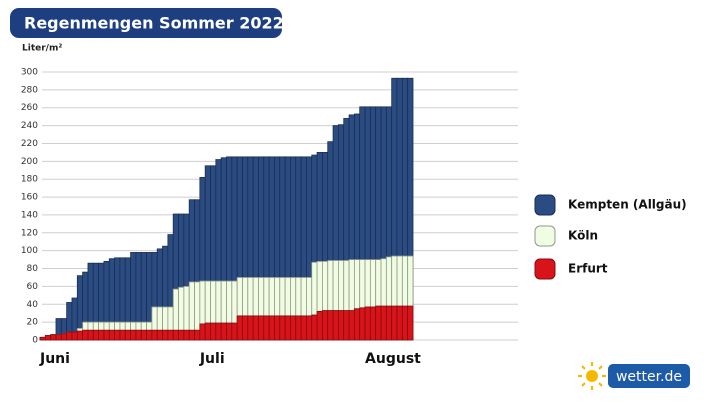 This screenshot has height=407, width=717. What do you see at coordinates (42, 49) in the screenshot?
I see `y-axis-label: Liter/m²` at bounding box center [42, 49].